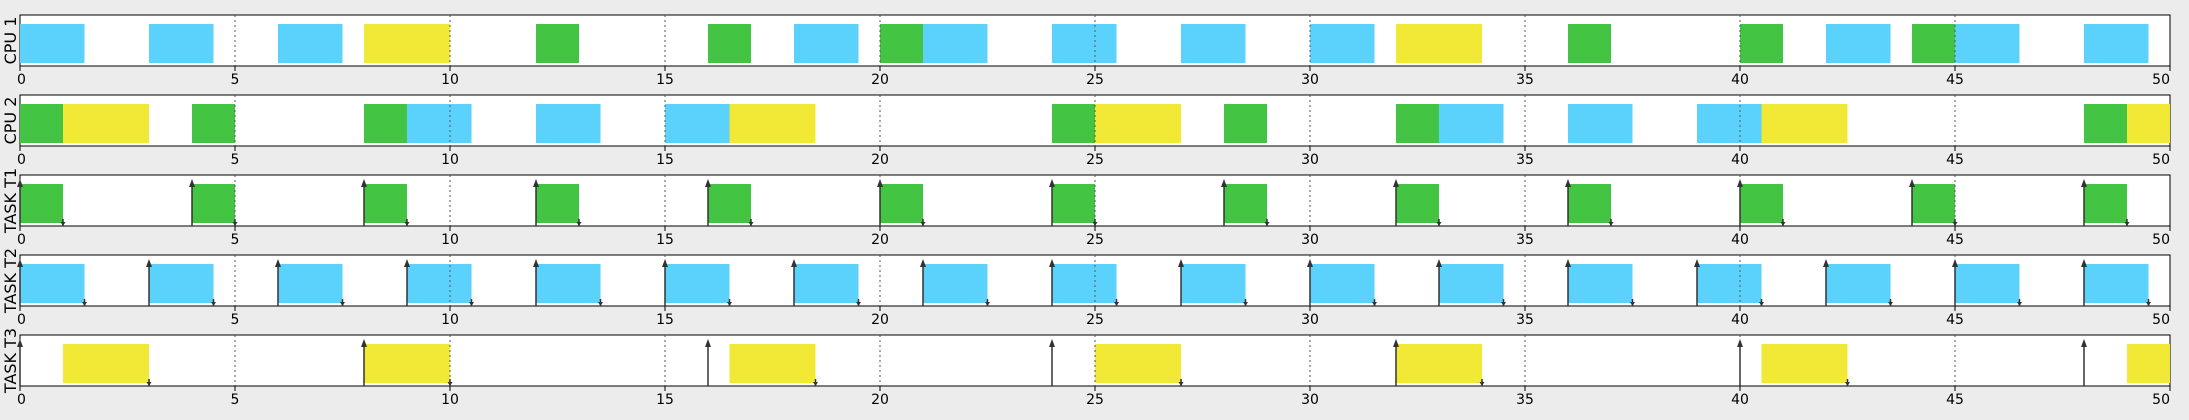 This screenshot has height=420, width=2189. I want to click on tick-label-task-t1-0: 0, so click(21, 240).